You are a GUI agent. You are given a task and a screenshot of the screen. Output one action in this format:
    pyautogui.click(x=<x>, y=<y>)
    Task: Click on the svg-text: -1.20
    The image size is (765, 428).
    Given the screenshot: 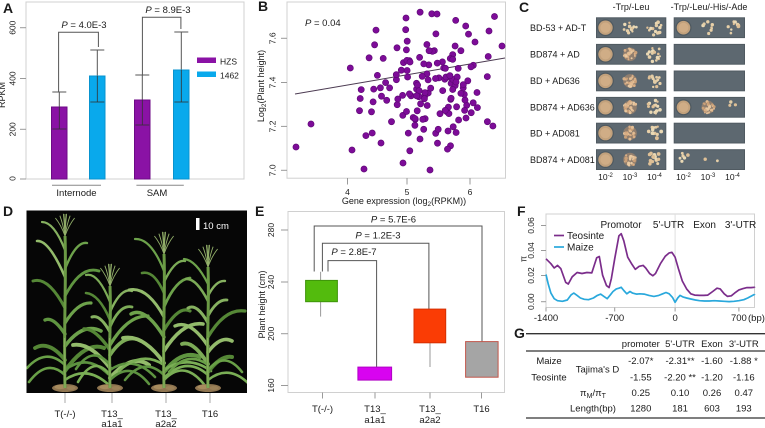 What is the action you would take?
    pyautogui.click(x=712, y=378)
    